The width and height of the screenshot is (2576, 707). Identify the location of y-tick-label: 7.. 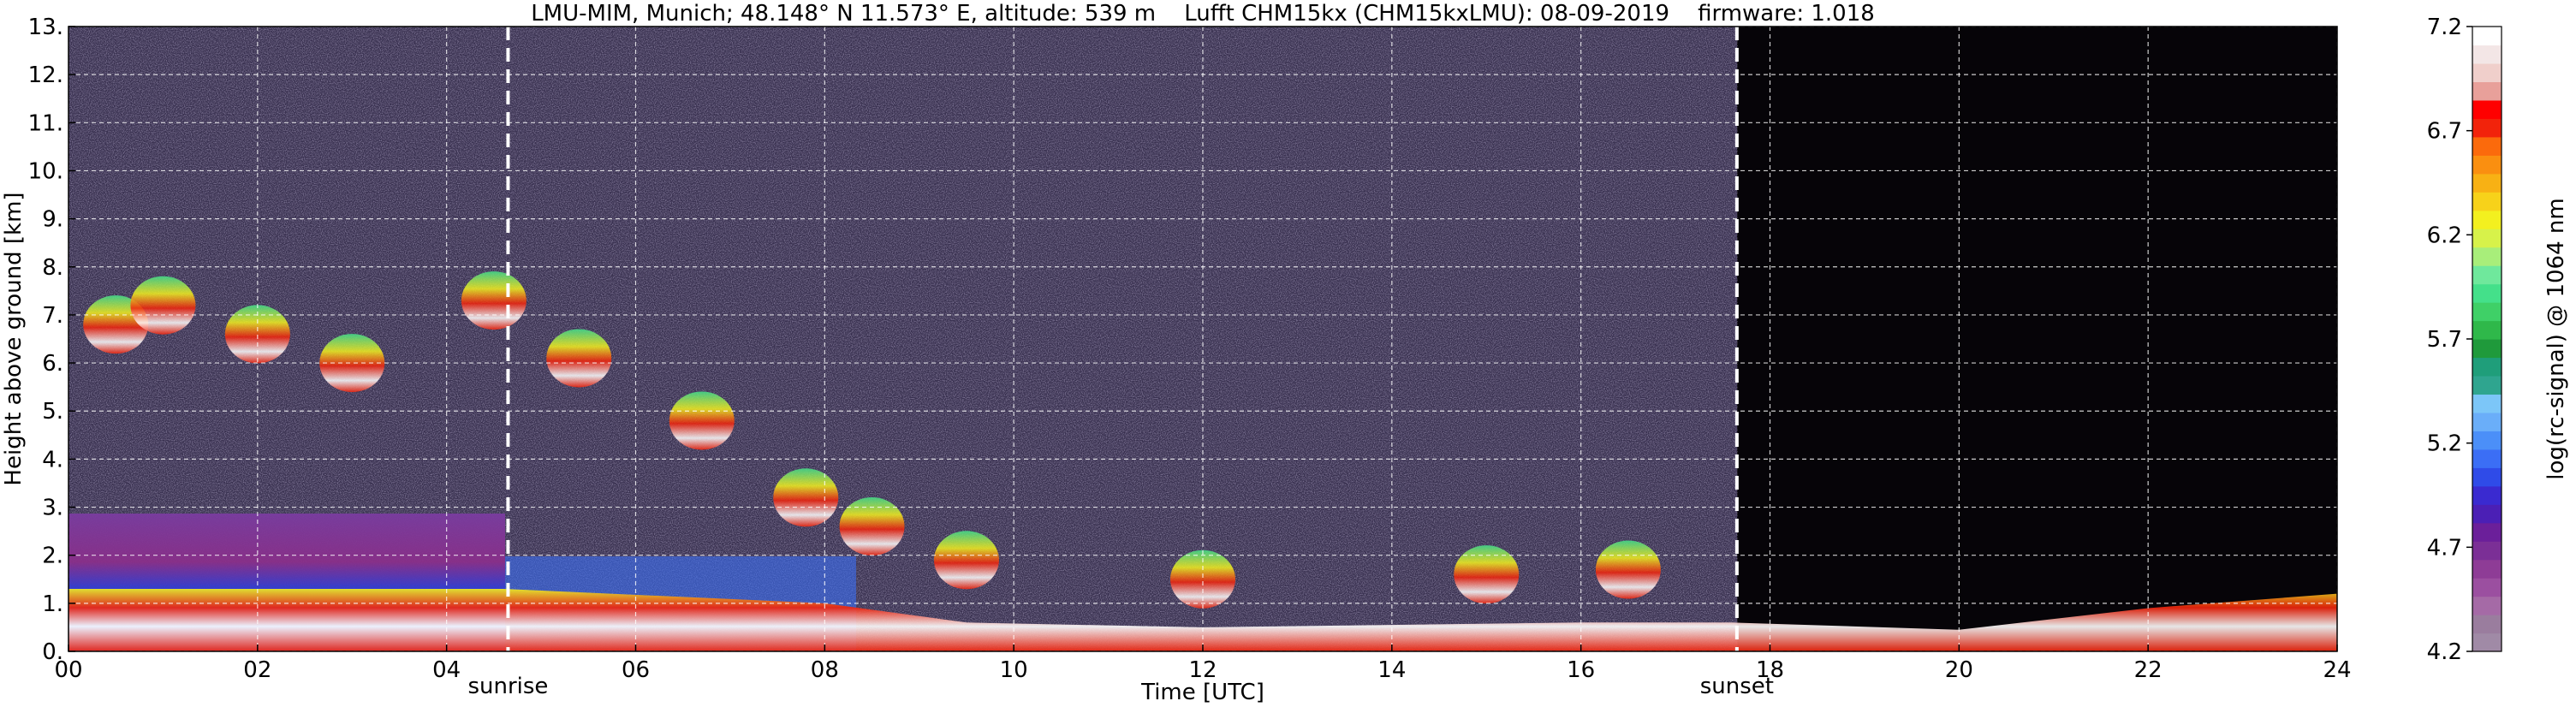
(53, 316).